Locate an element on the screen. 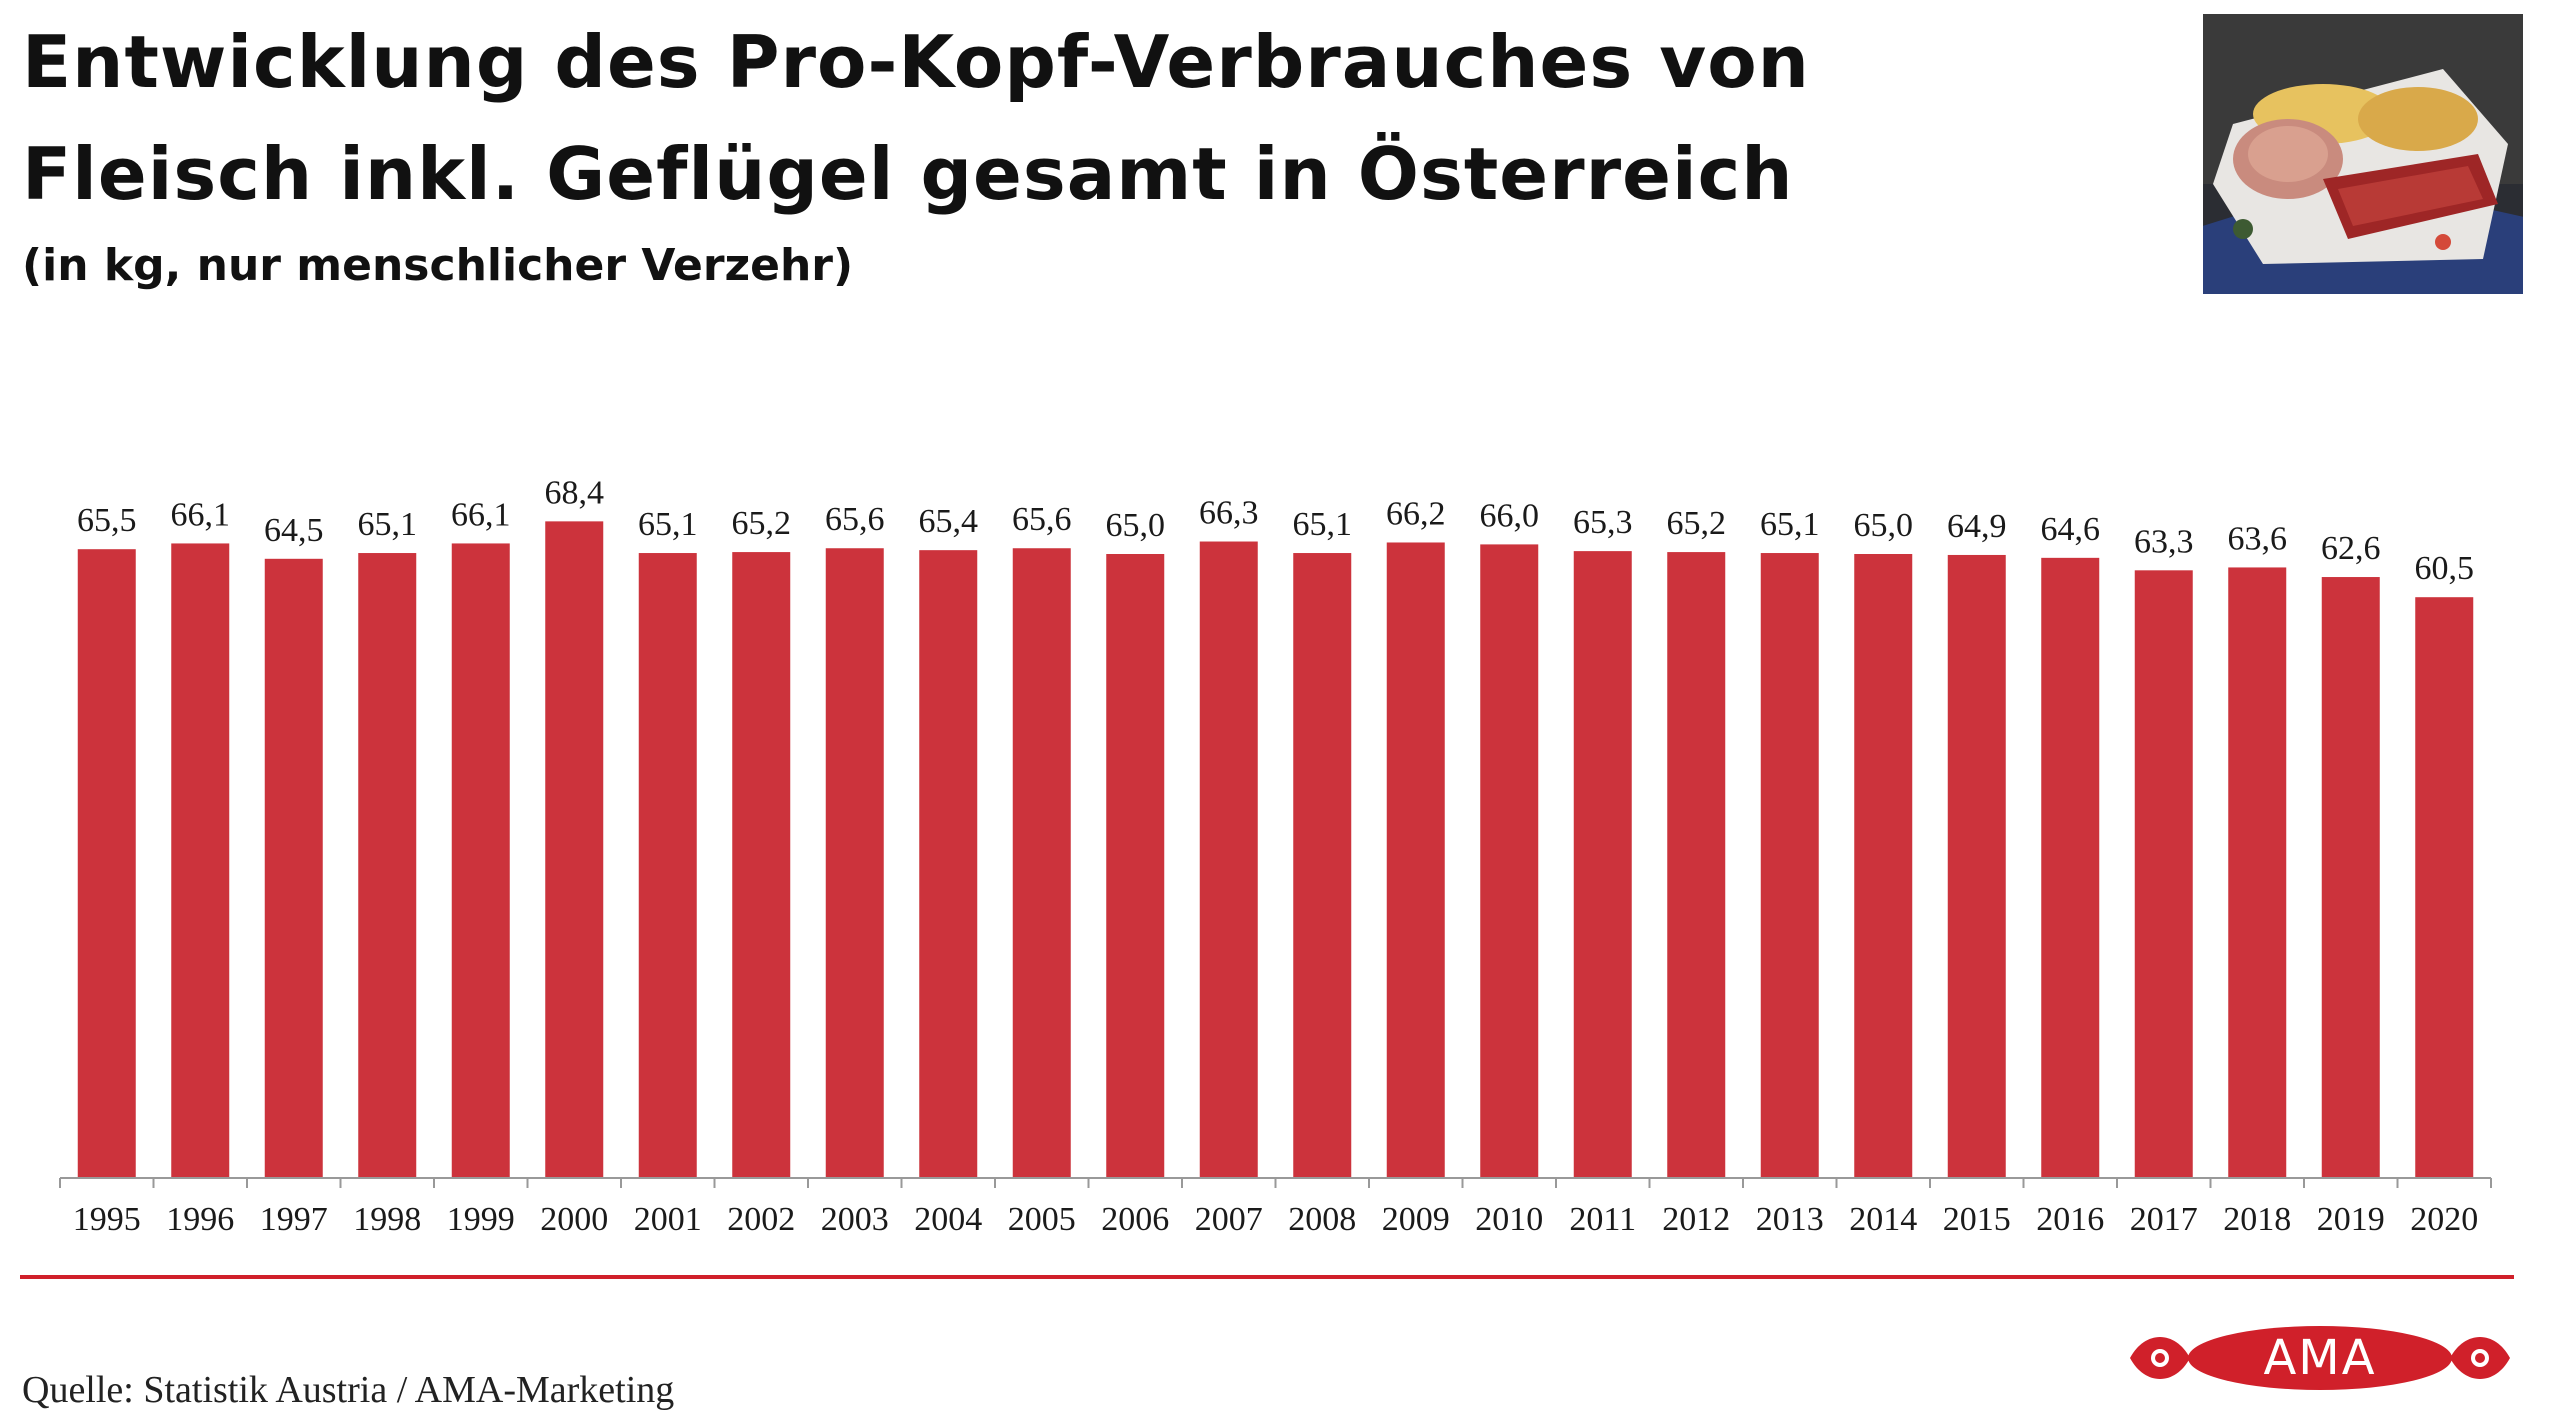 The image size is (2560, 1411). value-label-2015: 64,9 is located at coordinates (1977, 526).